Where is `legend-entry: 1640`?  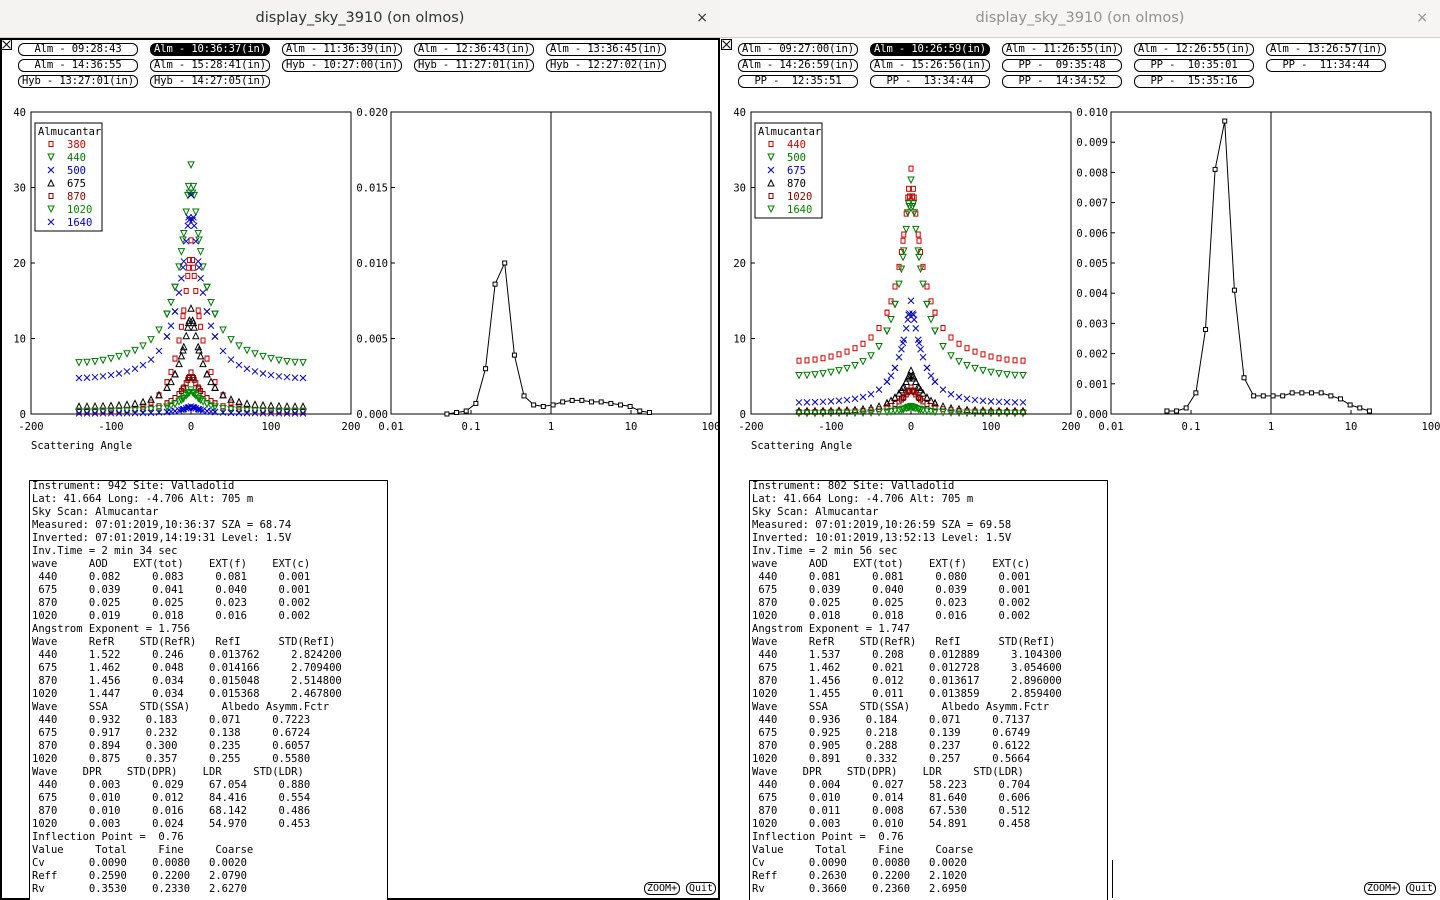 legend-entry: 1640 is located at coordinates (799, 210).